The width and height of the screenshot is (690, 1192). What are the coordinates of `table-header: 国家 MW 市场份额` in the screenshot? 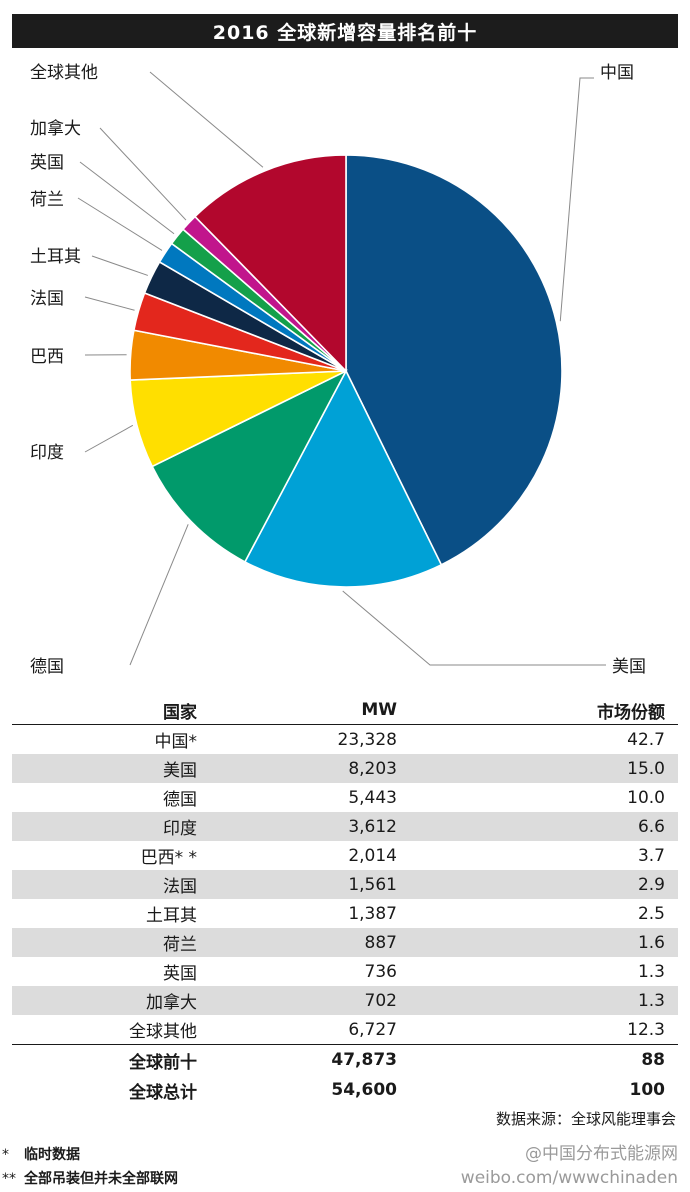 It's located at (345, 710).